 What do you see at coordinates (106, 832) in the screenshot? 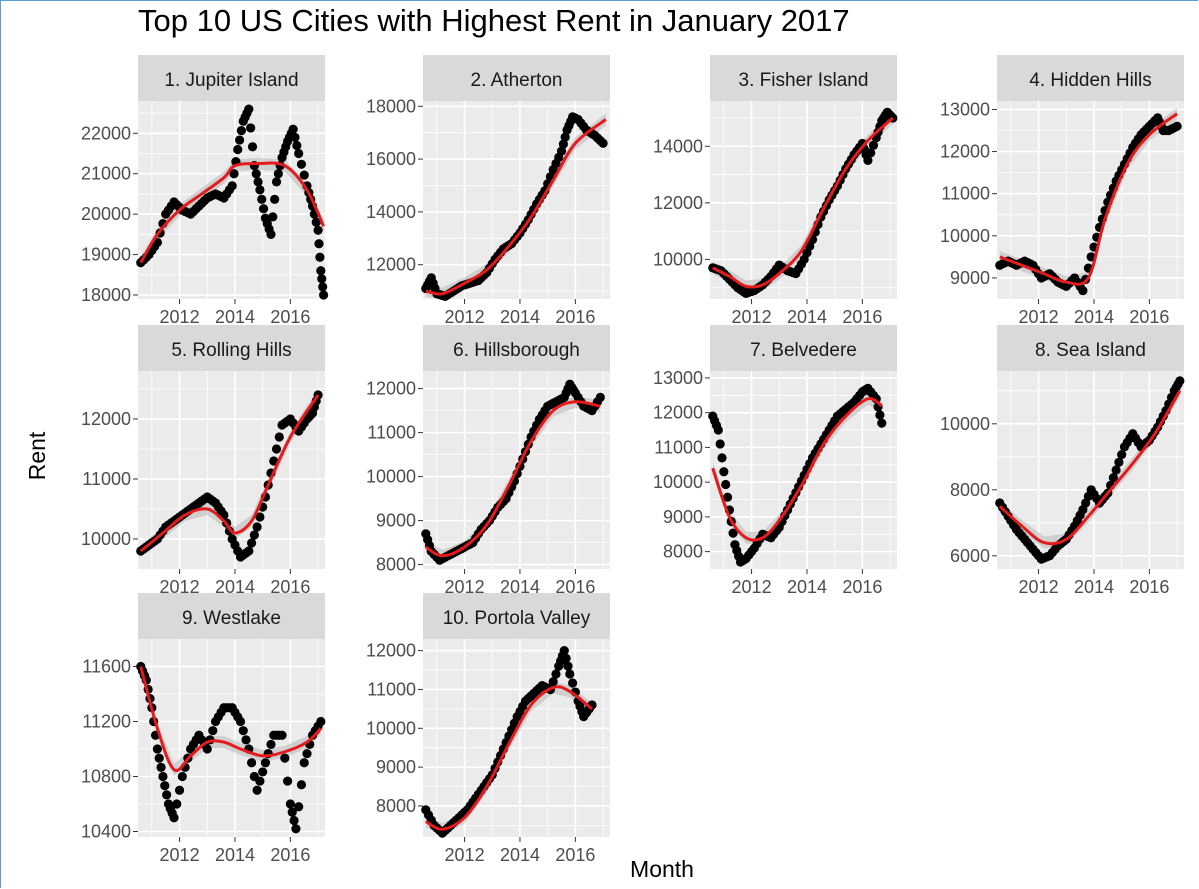
I see `y-tick-label: 10400` at bounding box center [106, 832].